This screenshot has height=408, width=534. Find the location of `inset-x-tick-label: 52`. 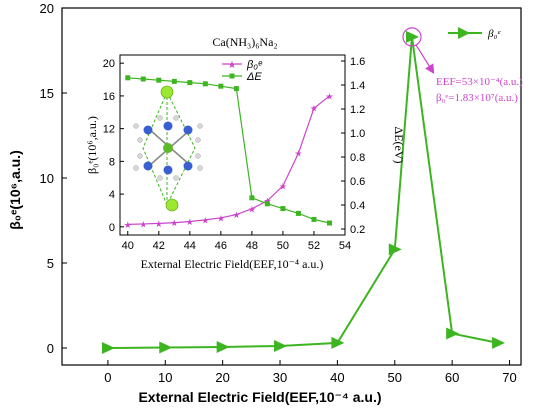

inset-x-tick-label: 52 is located at coordinates (314, 246).